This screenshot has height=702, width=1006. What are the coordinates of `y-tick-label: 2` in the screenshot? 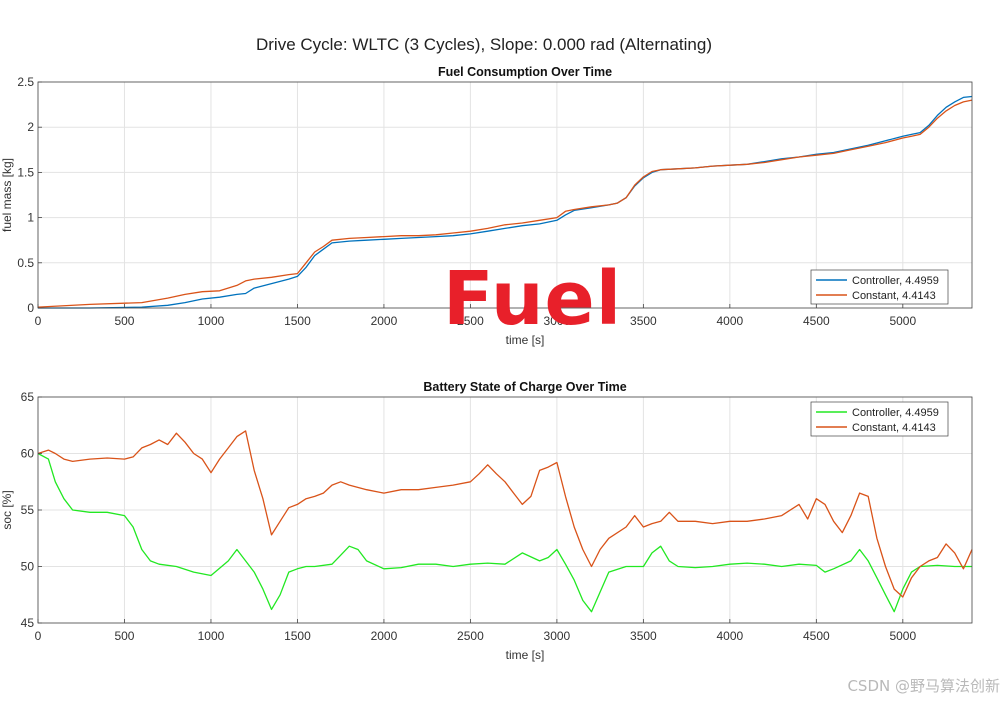 It's located at (30, 127).